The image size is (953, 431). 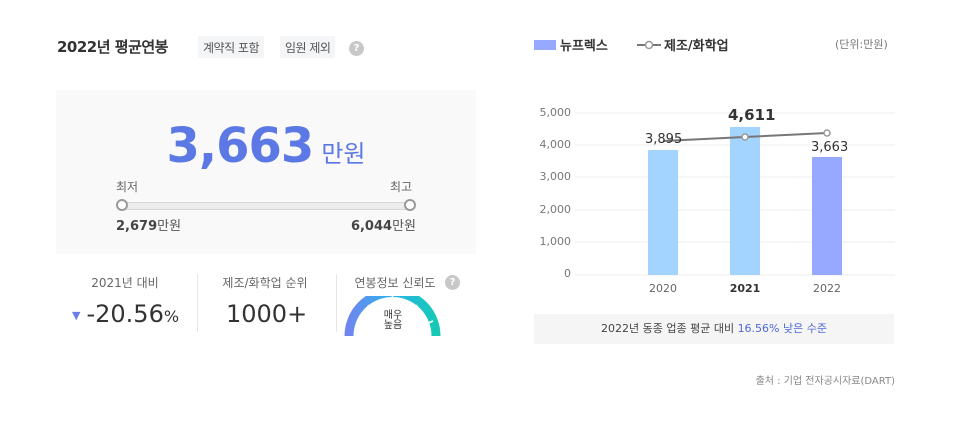 I want to click on chart-grid, so click(x=735, y=194).